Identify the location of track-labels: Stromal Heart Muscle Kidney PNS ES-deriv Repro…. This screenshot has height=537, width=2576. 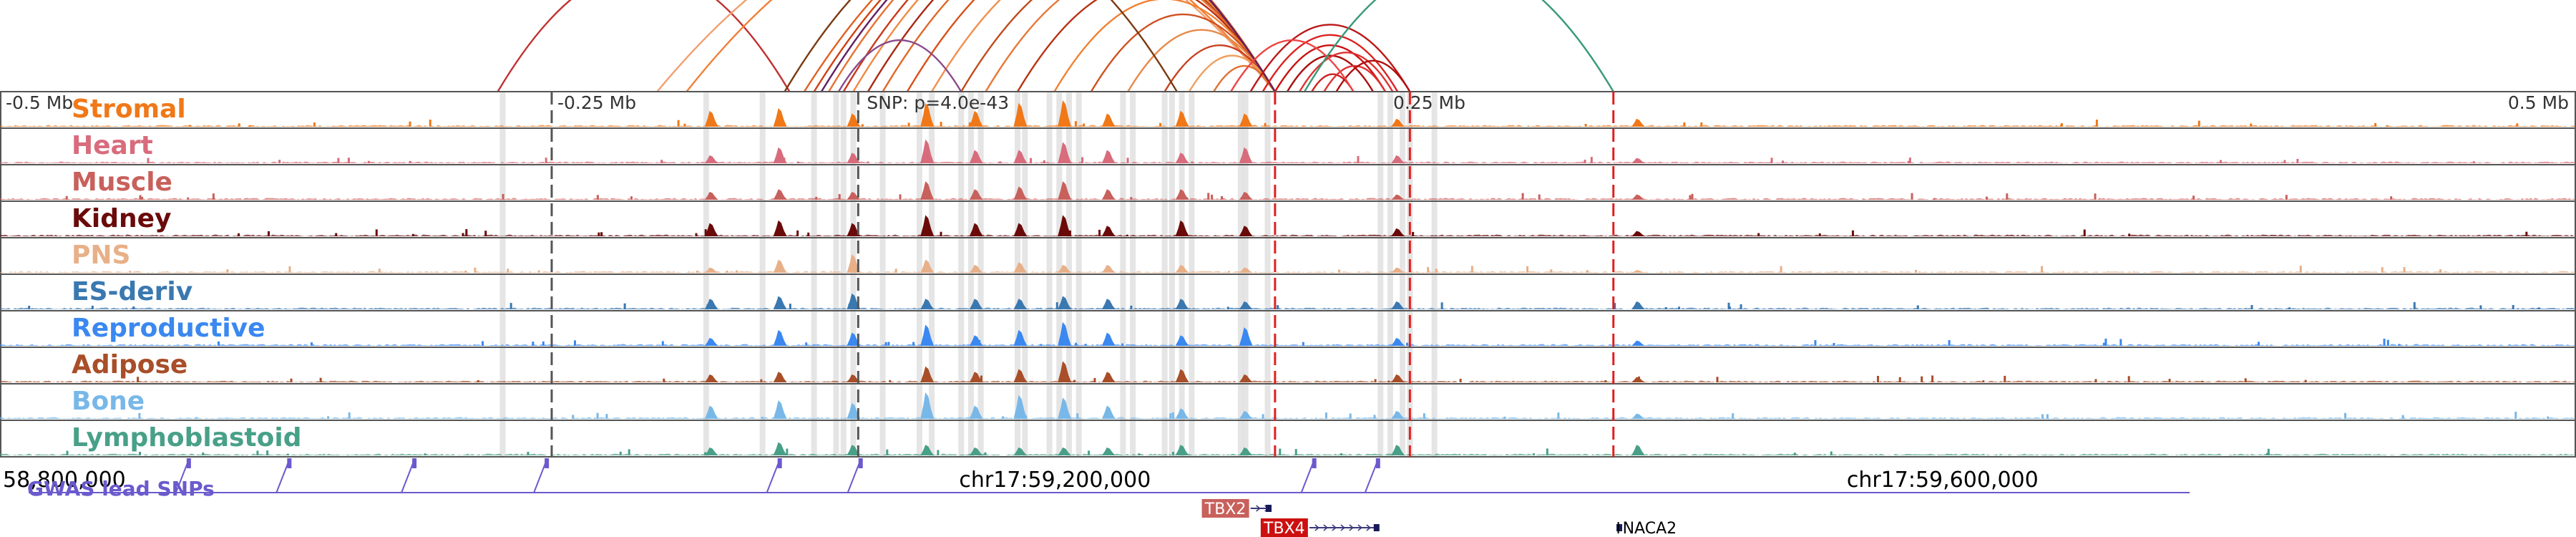
(187, 274).